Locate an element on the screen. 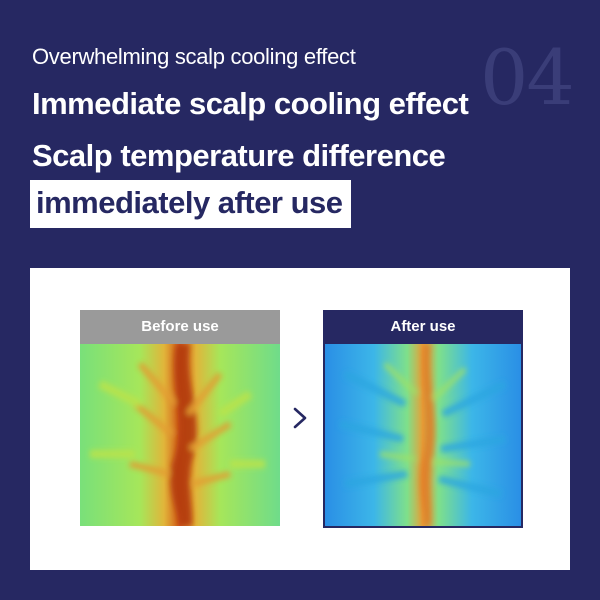 The image size is (600, 600). headline-highlight: immediately after use is located at coordinates (190, 204).